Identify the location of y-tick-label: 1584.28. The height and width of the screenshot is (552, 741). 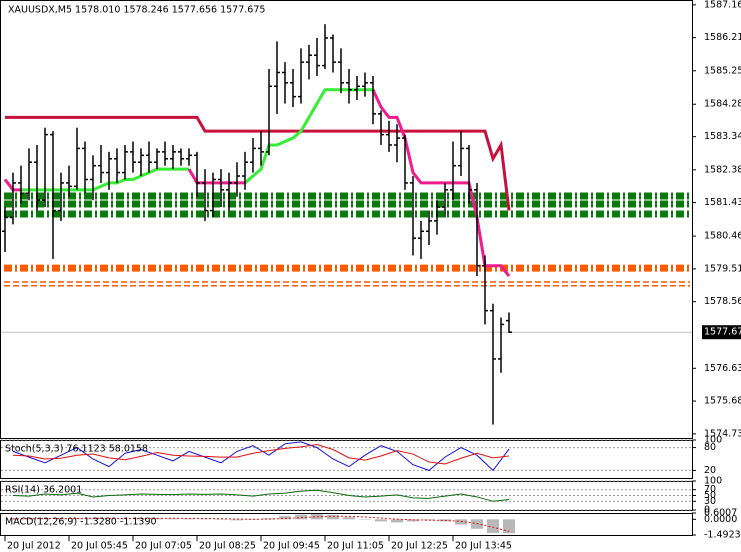
(722, 104).